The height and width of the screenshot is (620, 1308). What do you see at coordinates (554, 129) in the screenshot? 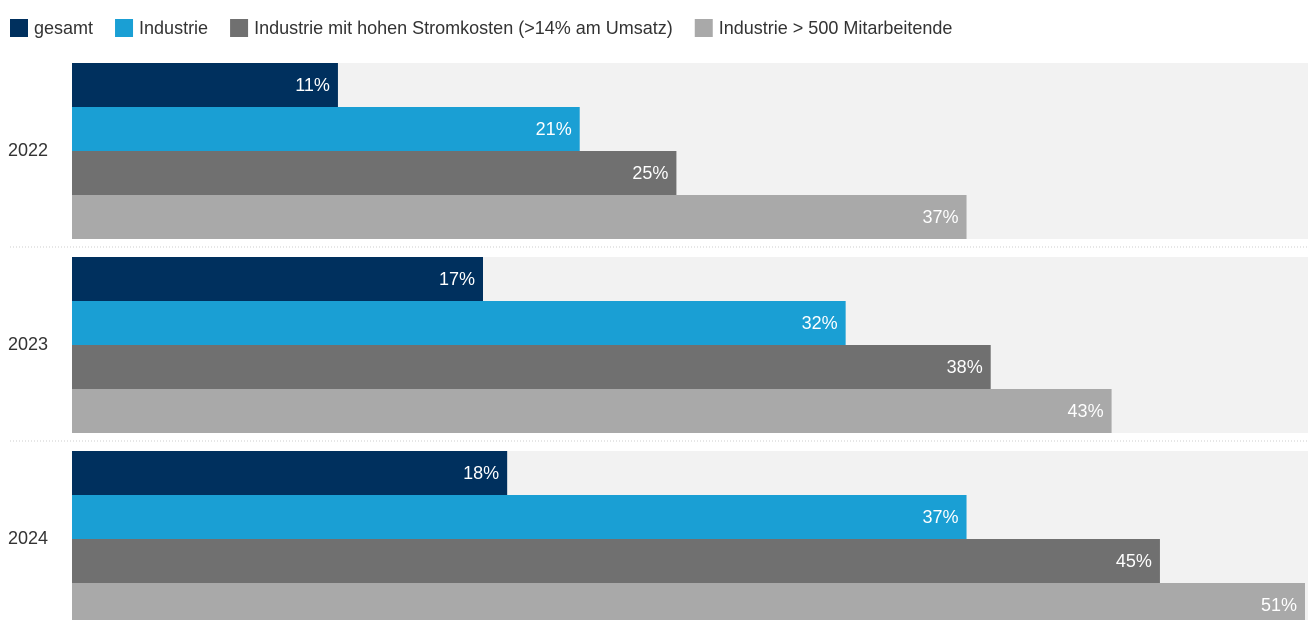
I see `value-label: 21%` at bounding box center [554, 129].